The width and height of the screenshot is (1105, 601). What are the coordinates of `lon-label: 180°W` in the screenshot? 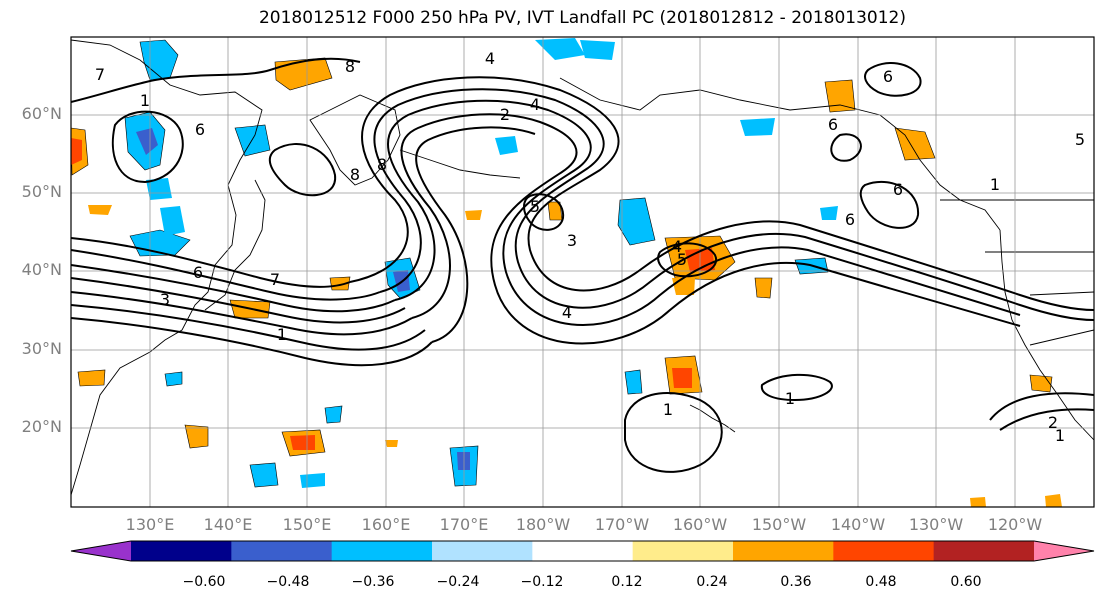 It's located at (543, 524).